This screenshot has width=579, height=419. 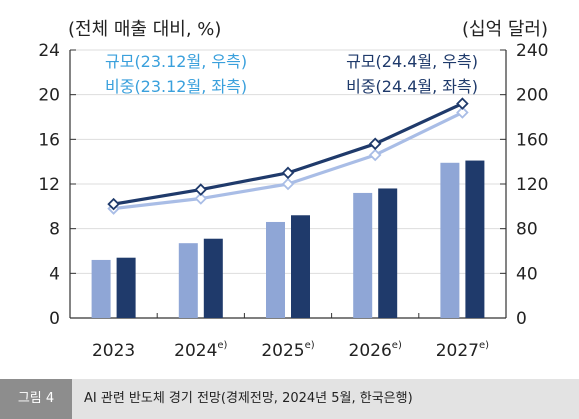 What do you see at coordinates (36, 399) in the screenshot?
I see `caption-label: 그림 4` at bounding box center [36, 399].